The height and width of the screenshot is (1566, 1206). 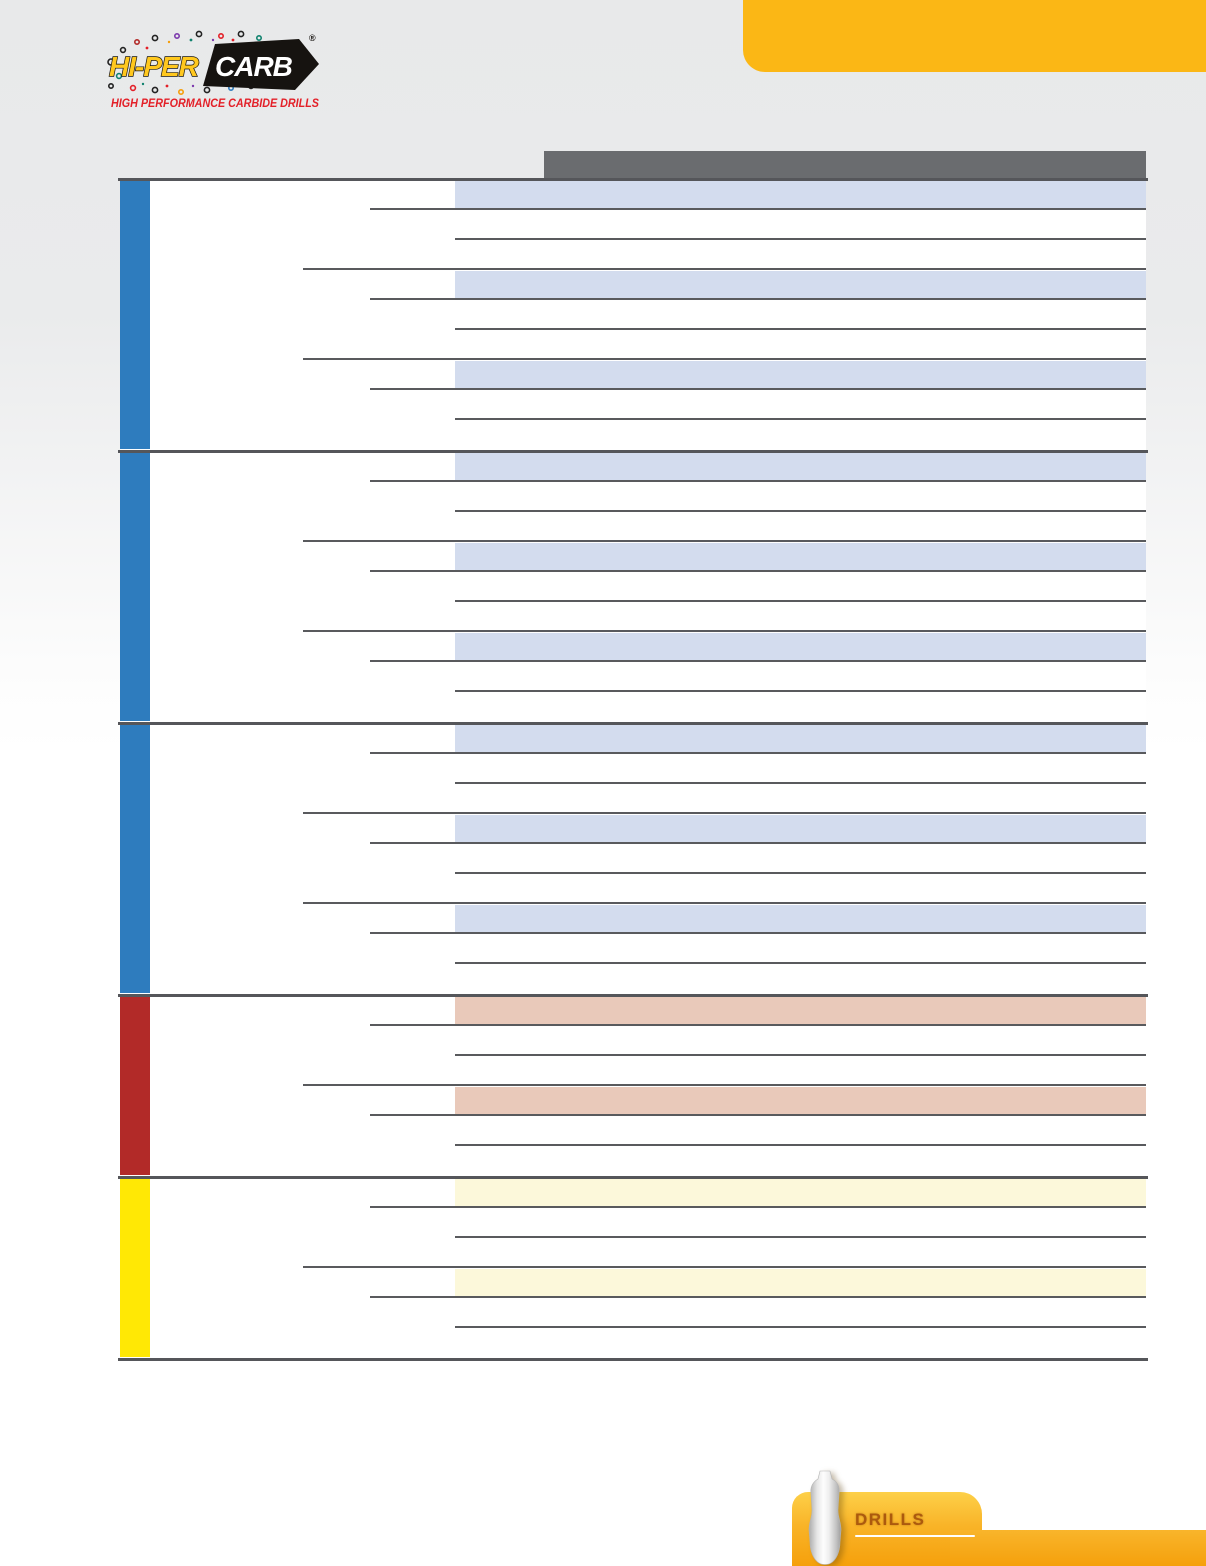 I want to click on logo-arrow-shape, so click(x=261, y=64).